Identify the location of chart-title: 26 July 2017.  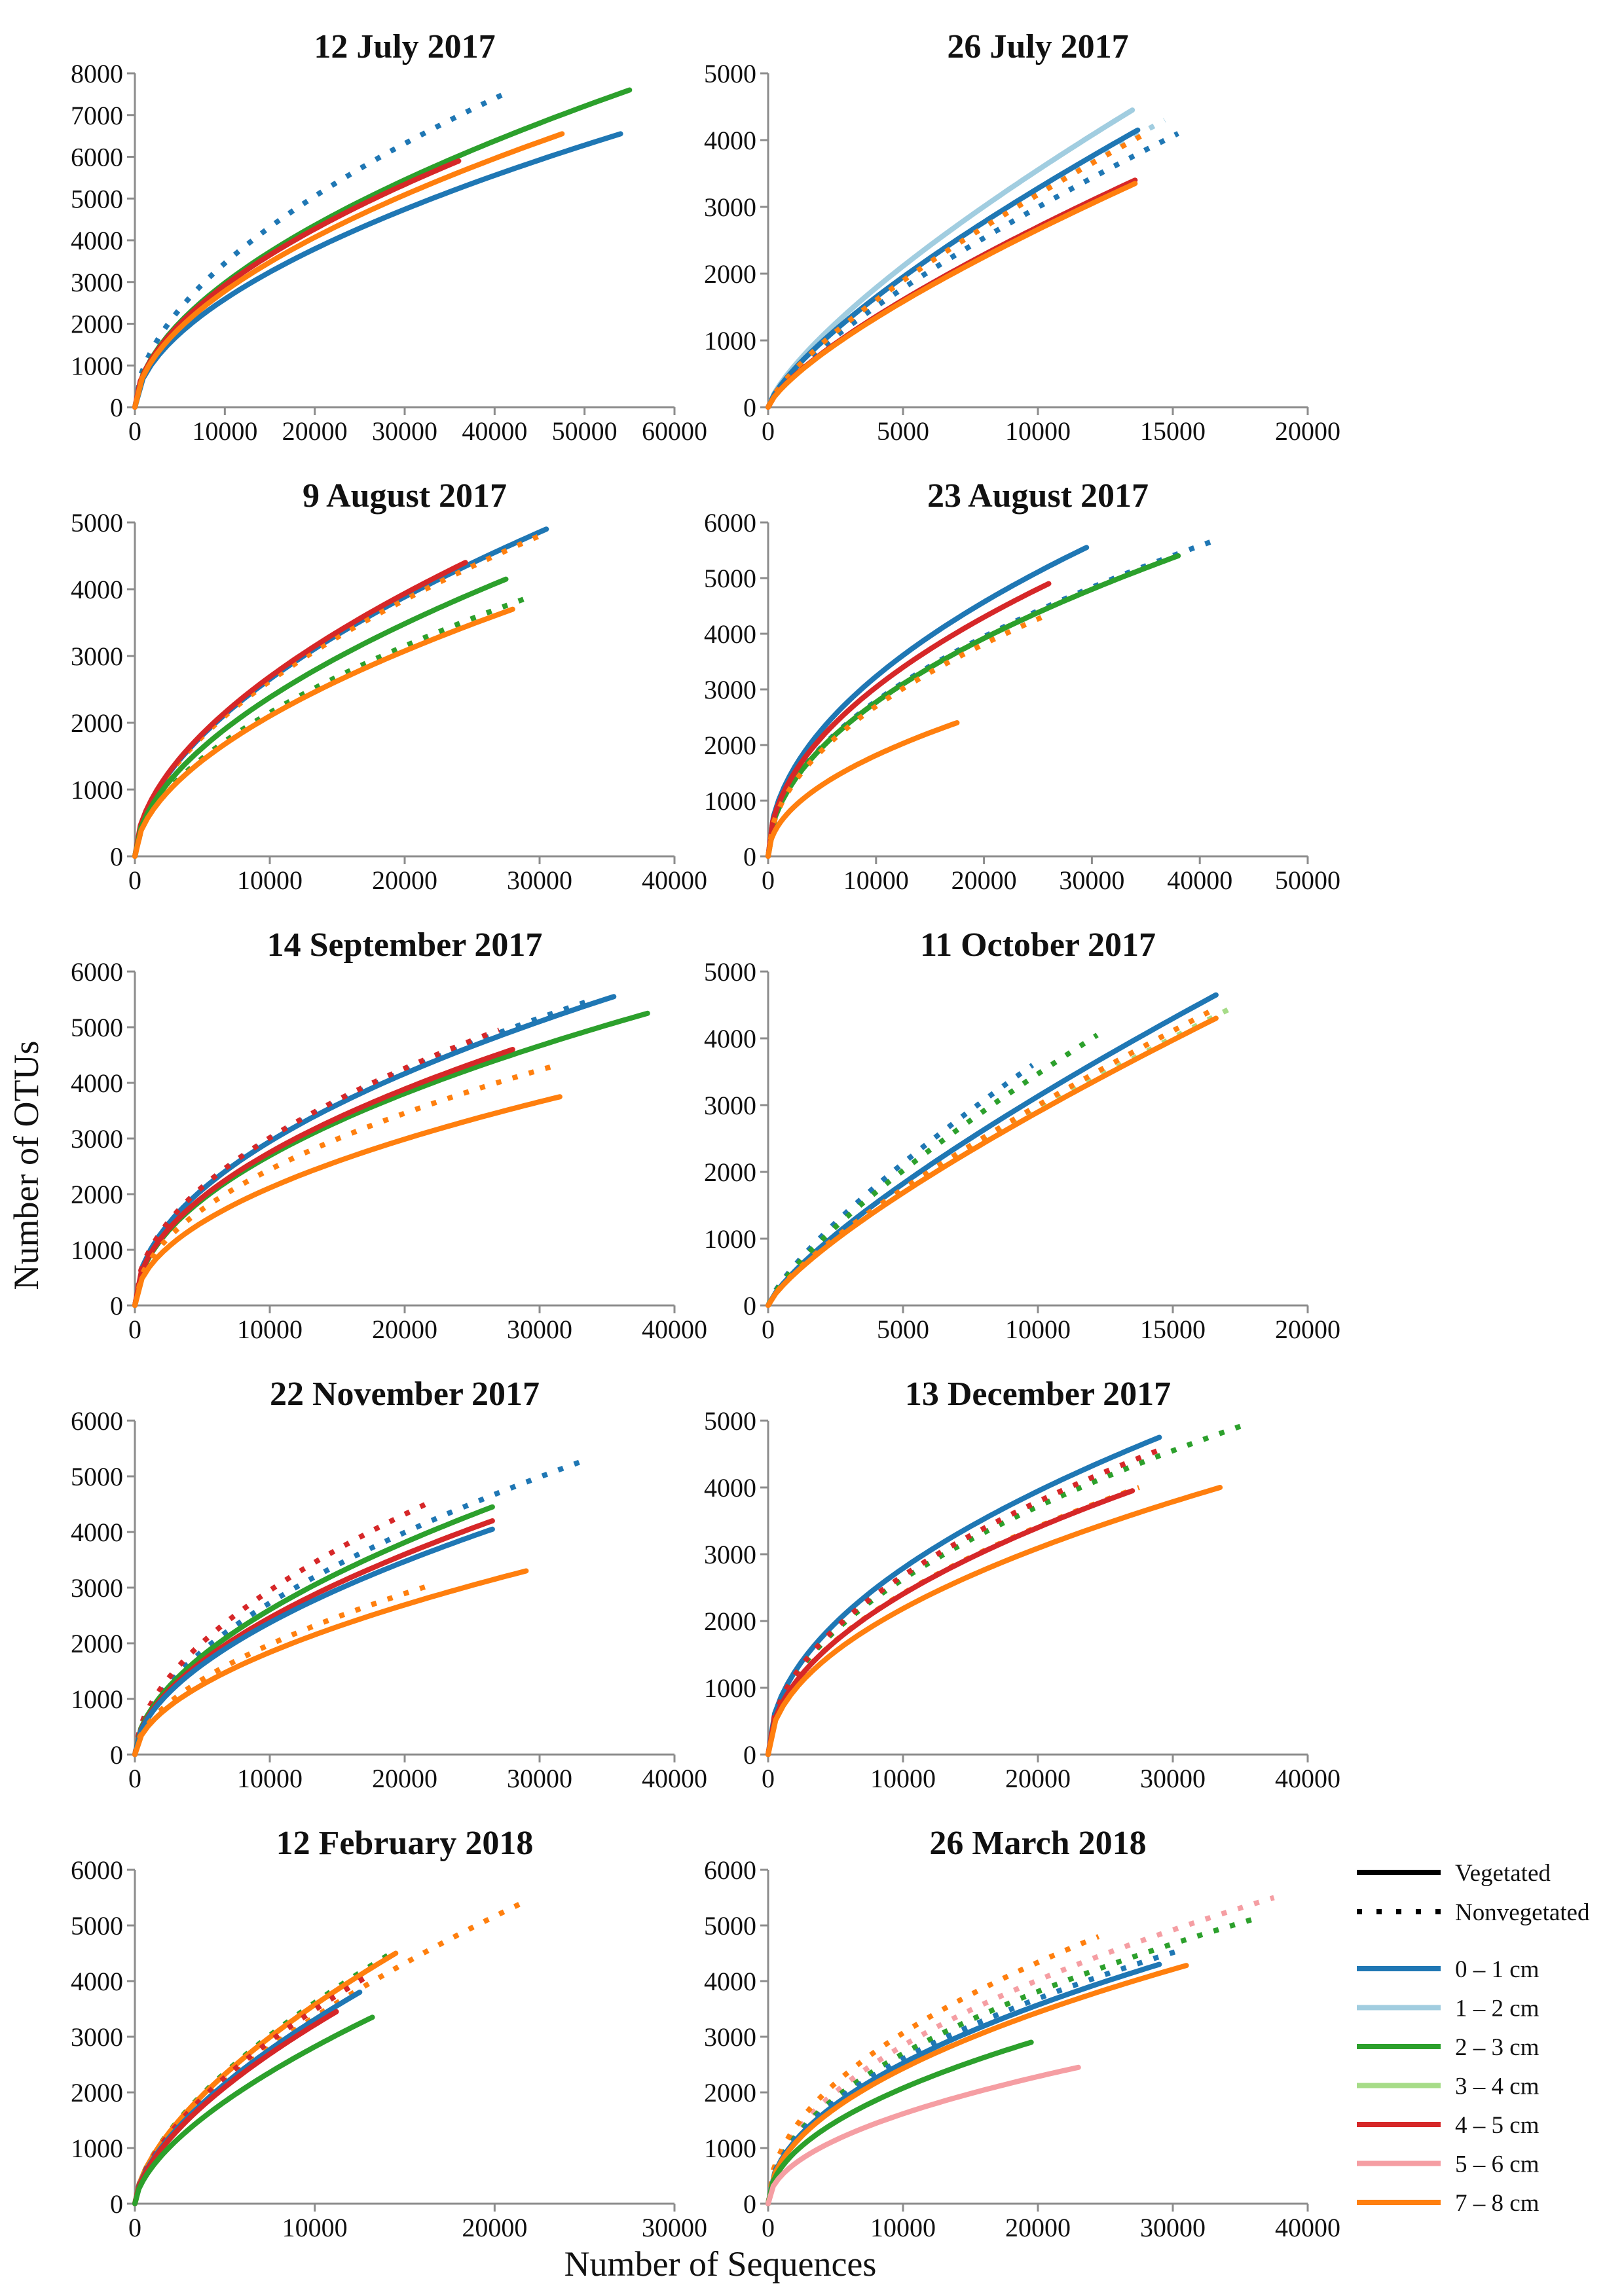
(1037, 46).